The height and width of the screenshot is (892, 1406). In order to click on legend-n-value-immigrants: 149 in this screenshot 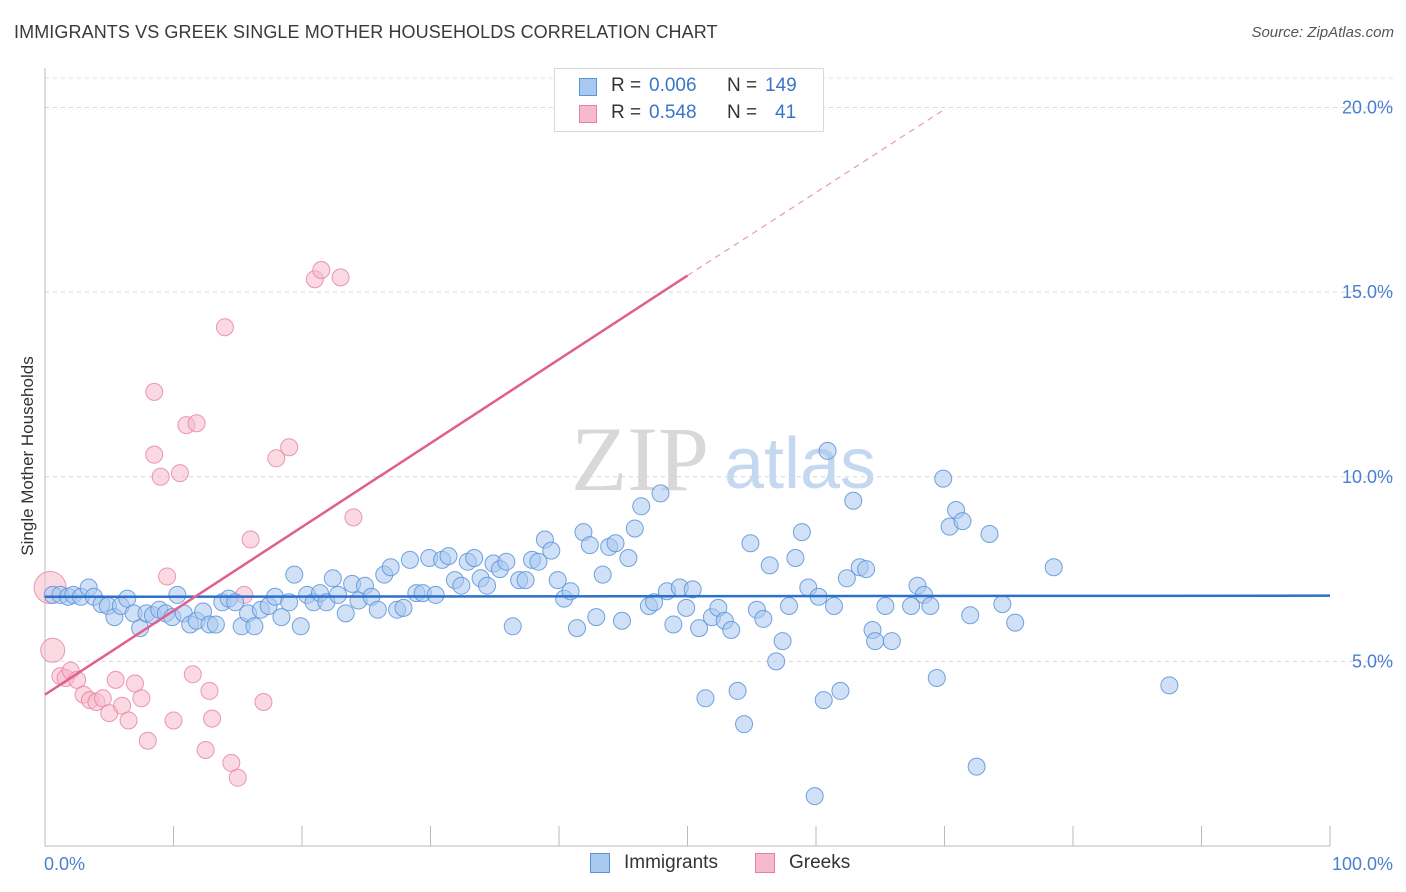, I will do `click(781, 85)`.